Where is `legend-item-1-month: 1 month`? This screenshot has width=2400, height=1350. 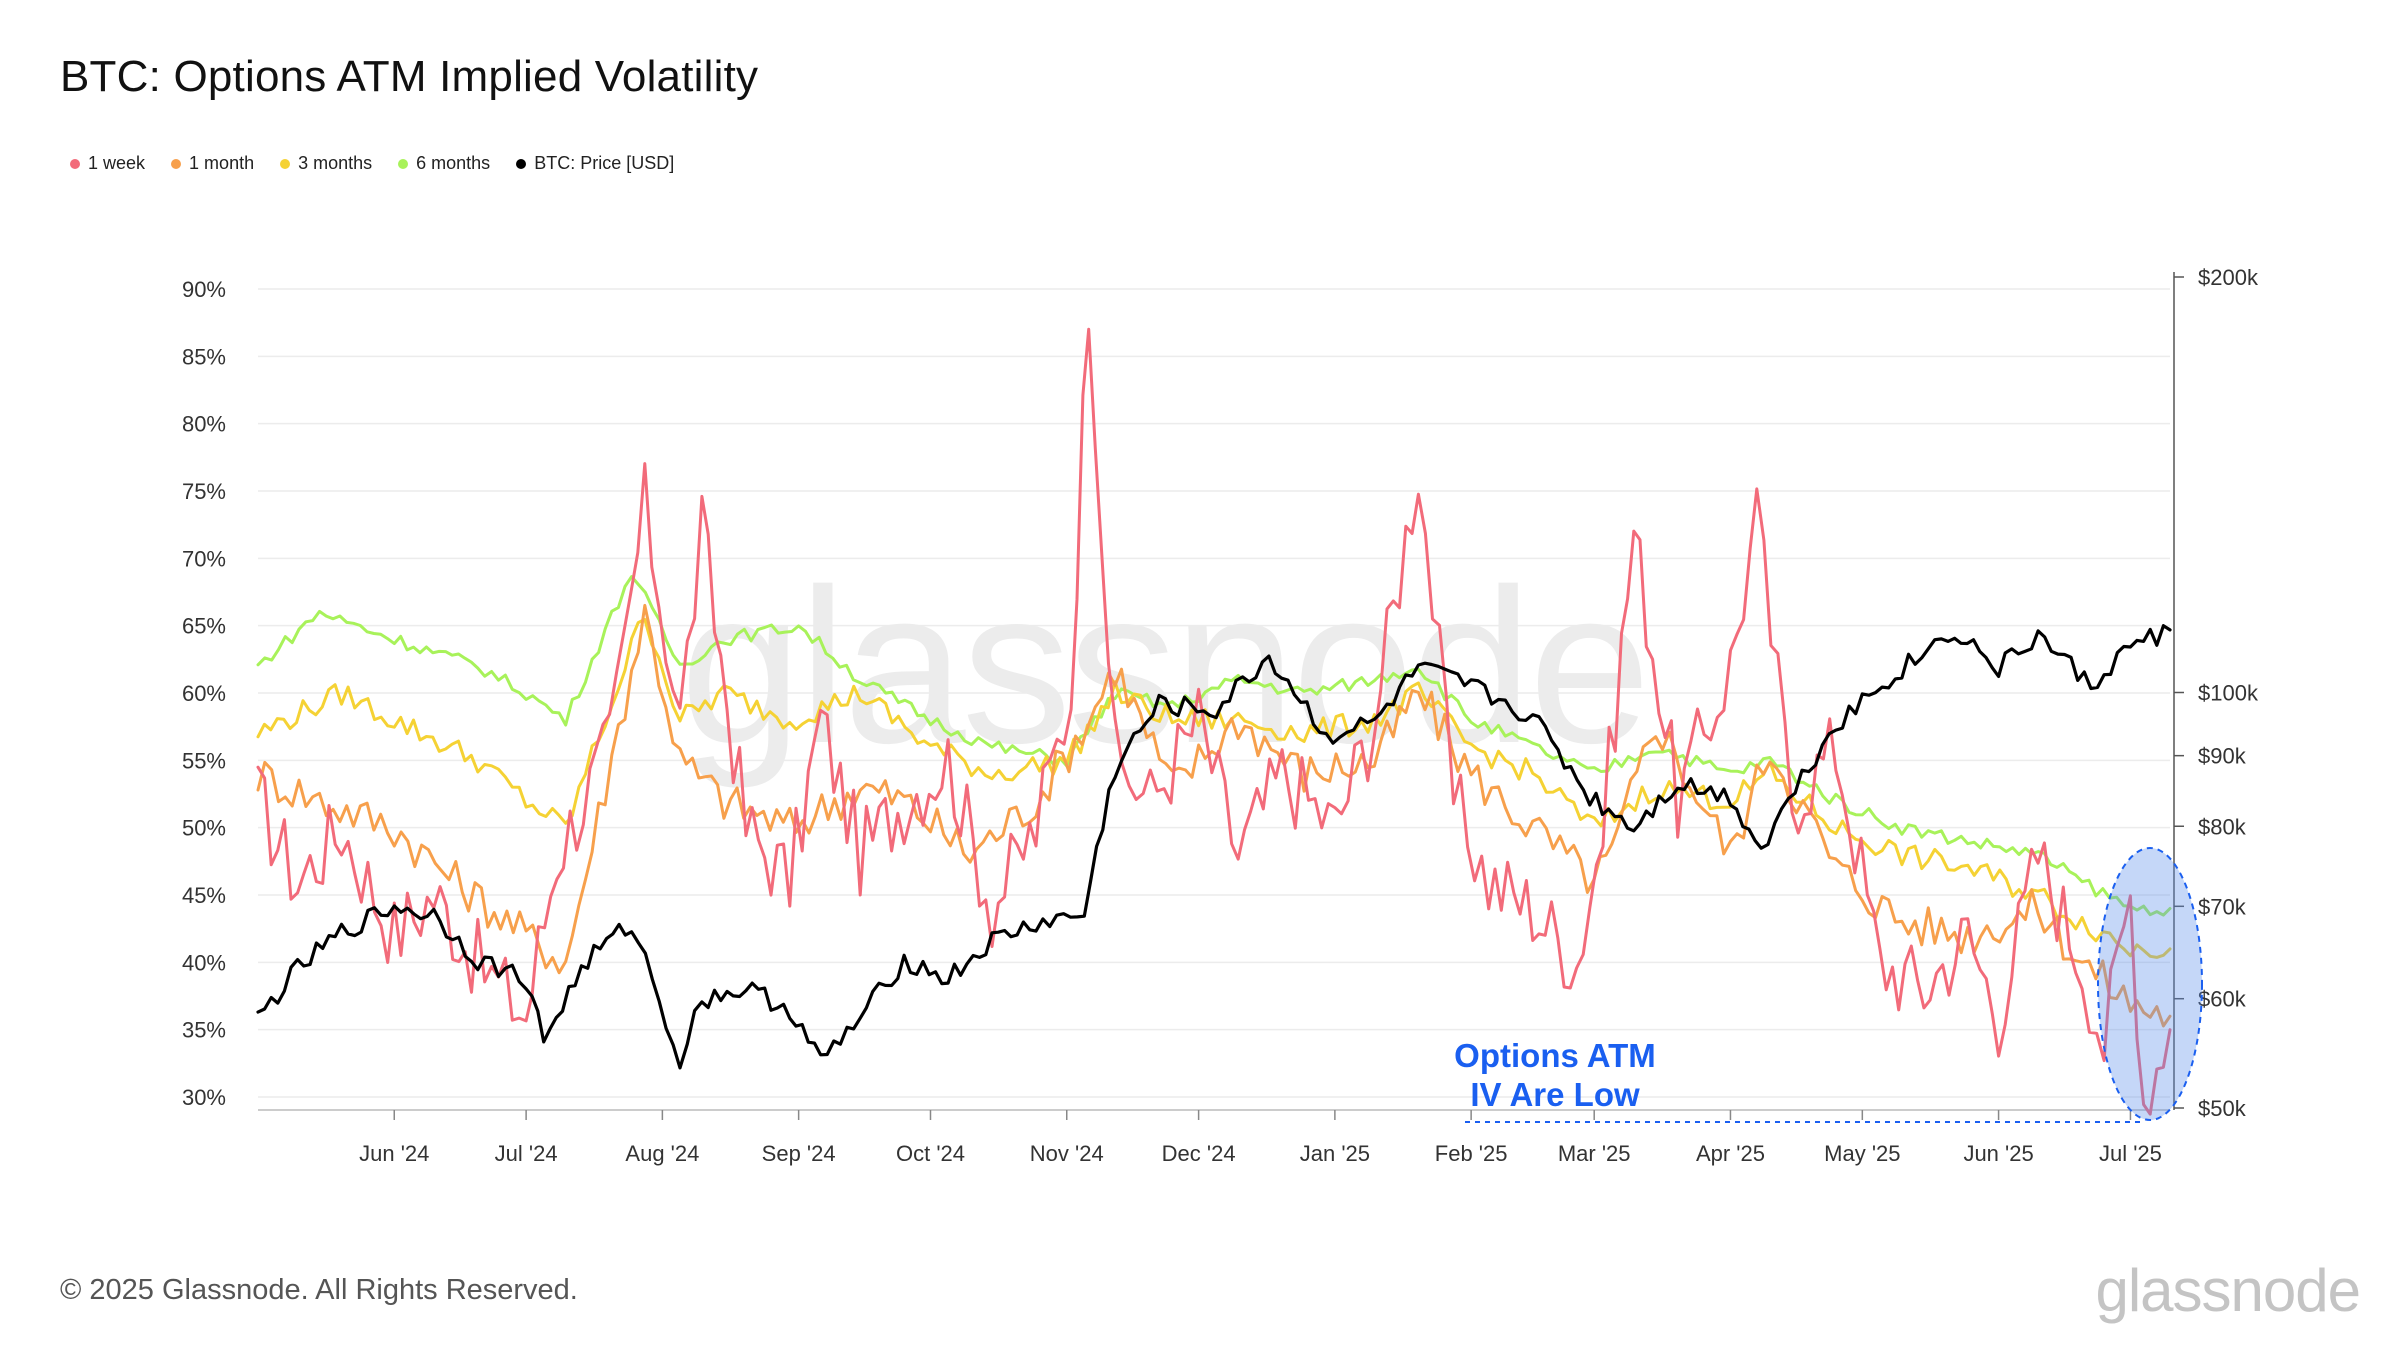
legend-item-1-month: 1 month is located at coordinates (212, 163).